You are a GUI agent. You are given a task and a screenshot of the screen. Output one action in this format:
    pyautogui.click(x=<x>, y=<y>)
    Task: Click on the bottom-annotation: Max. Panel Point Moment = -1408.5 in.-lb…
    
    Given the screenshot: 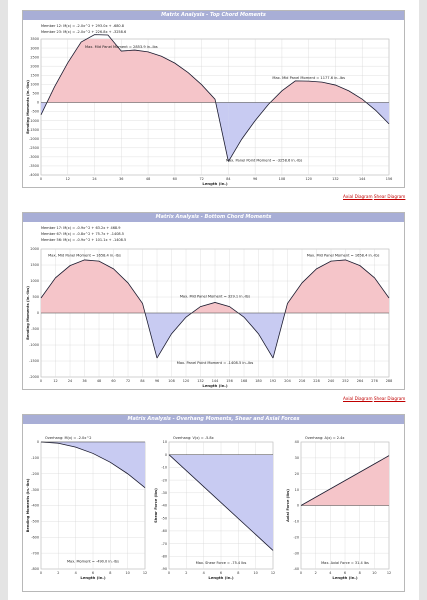 What is the action you would take?
    pyautogui.click(x=215, y=363)
    